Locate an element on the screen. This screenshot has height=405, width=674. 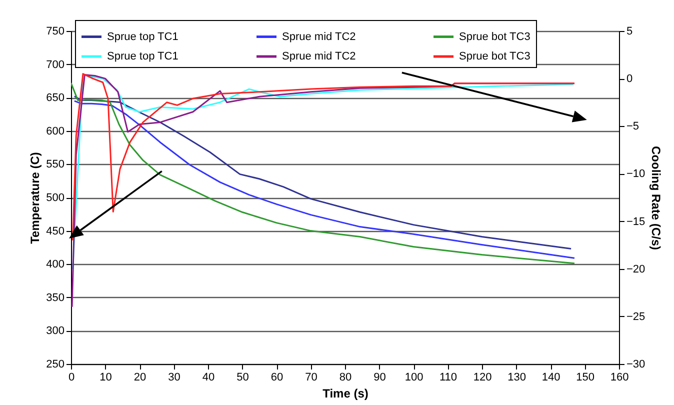
y-tick-label: 300 is located at coordinates (55, 331).